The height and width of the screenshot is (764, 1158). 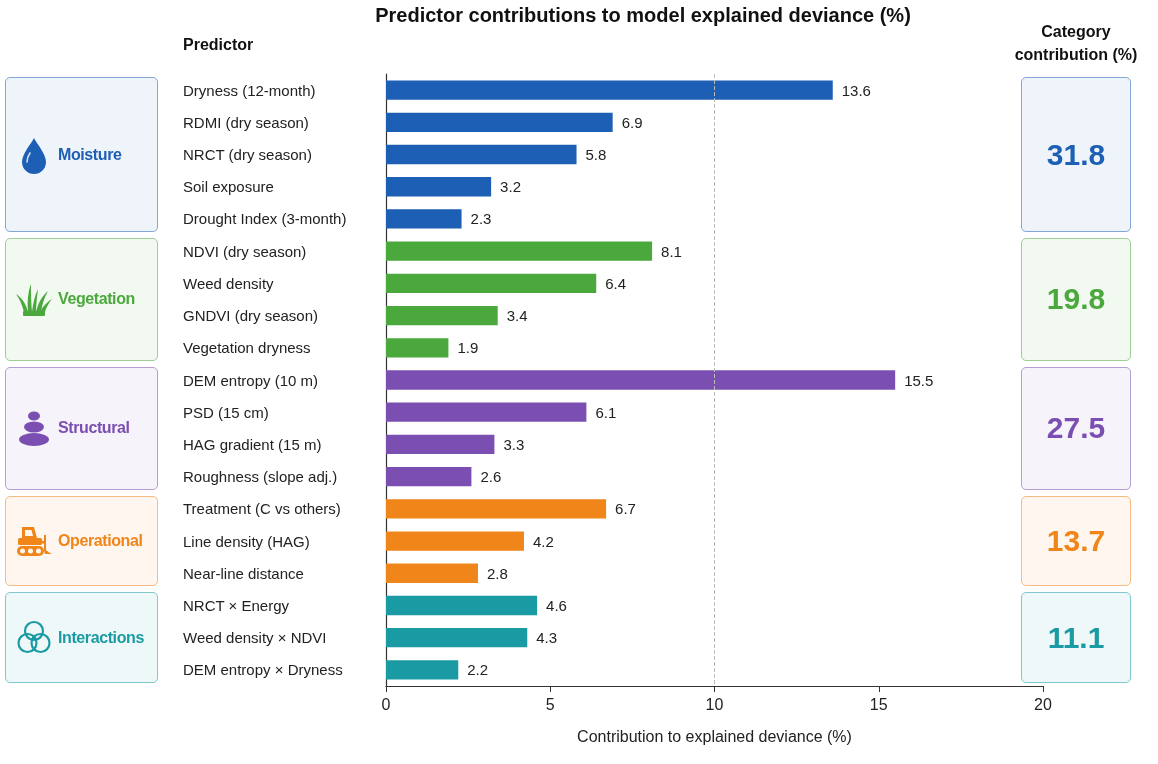 I want to click on chart-title: Predictor contributions to model explained deviance (%), so click(x=643, y=15).